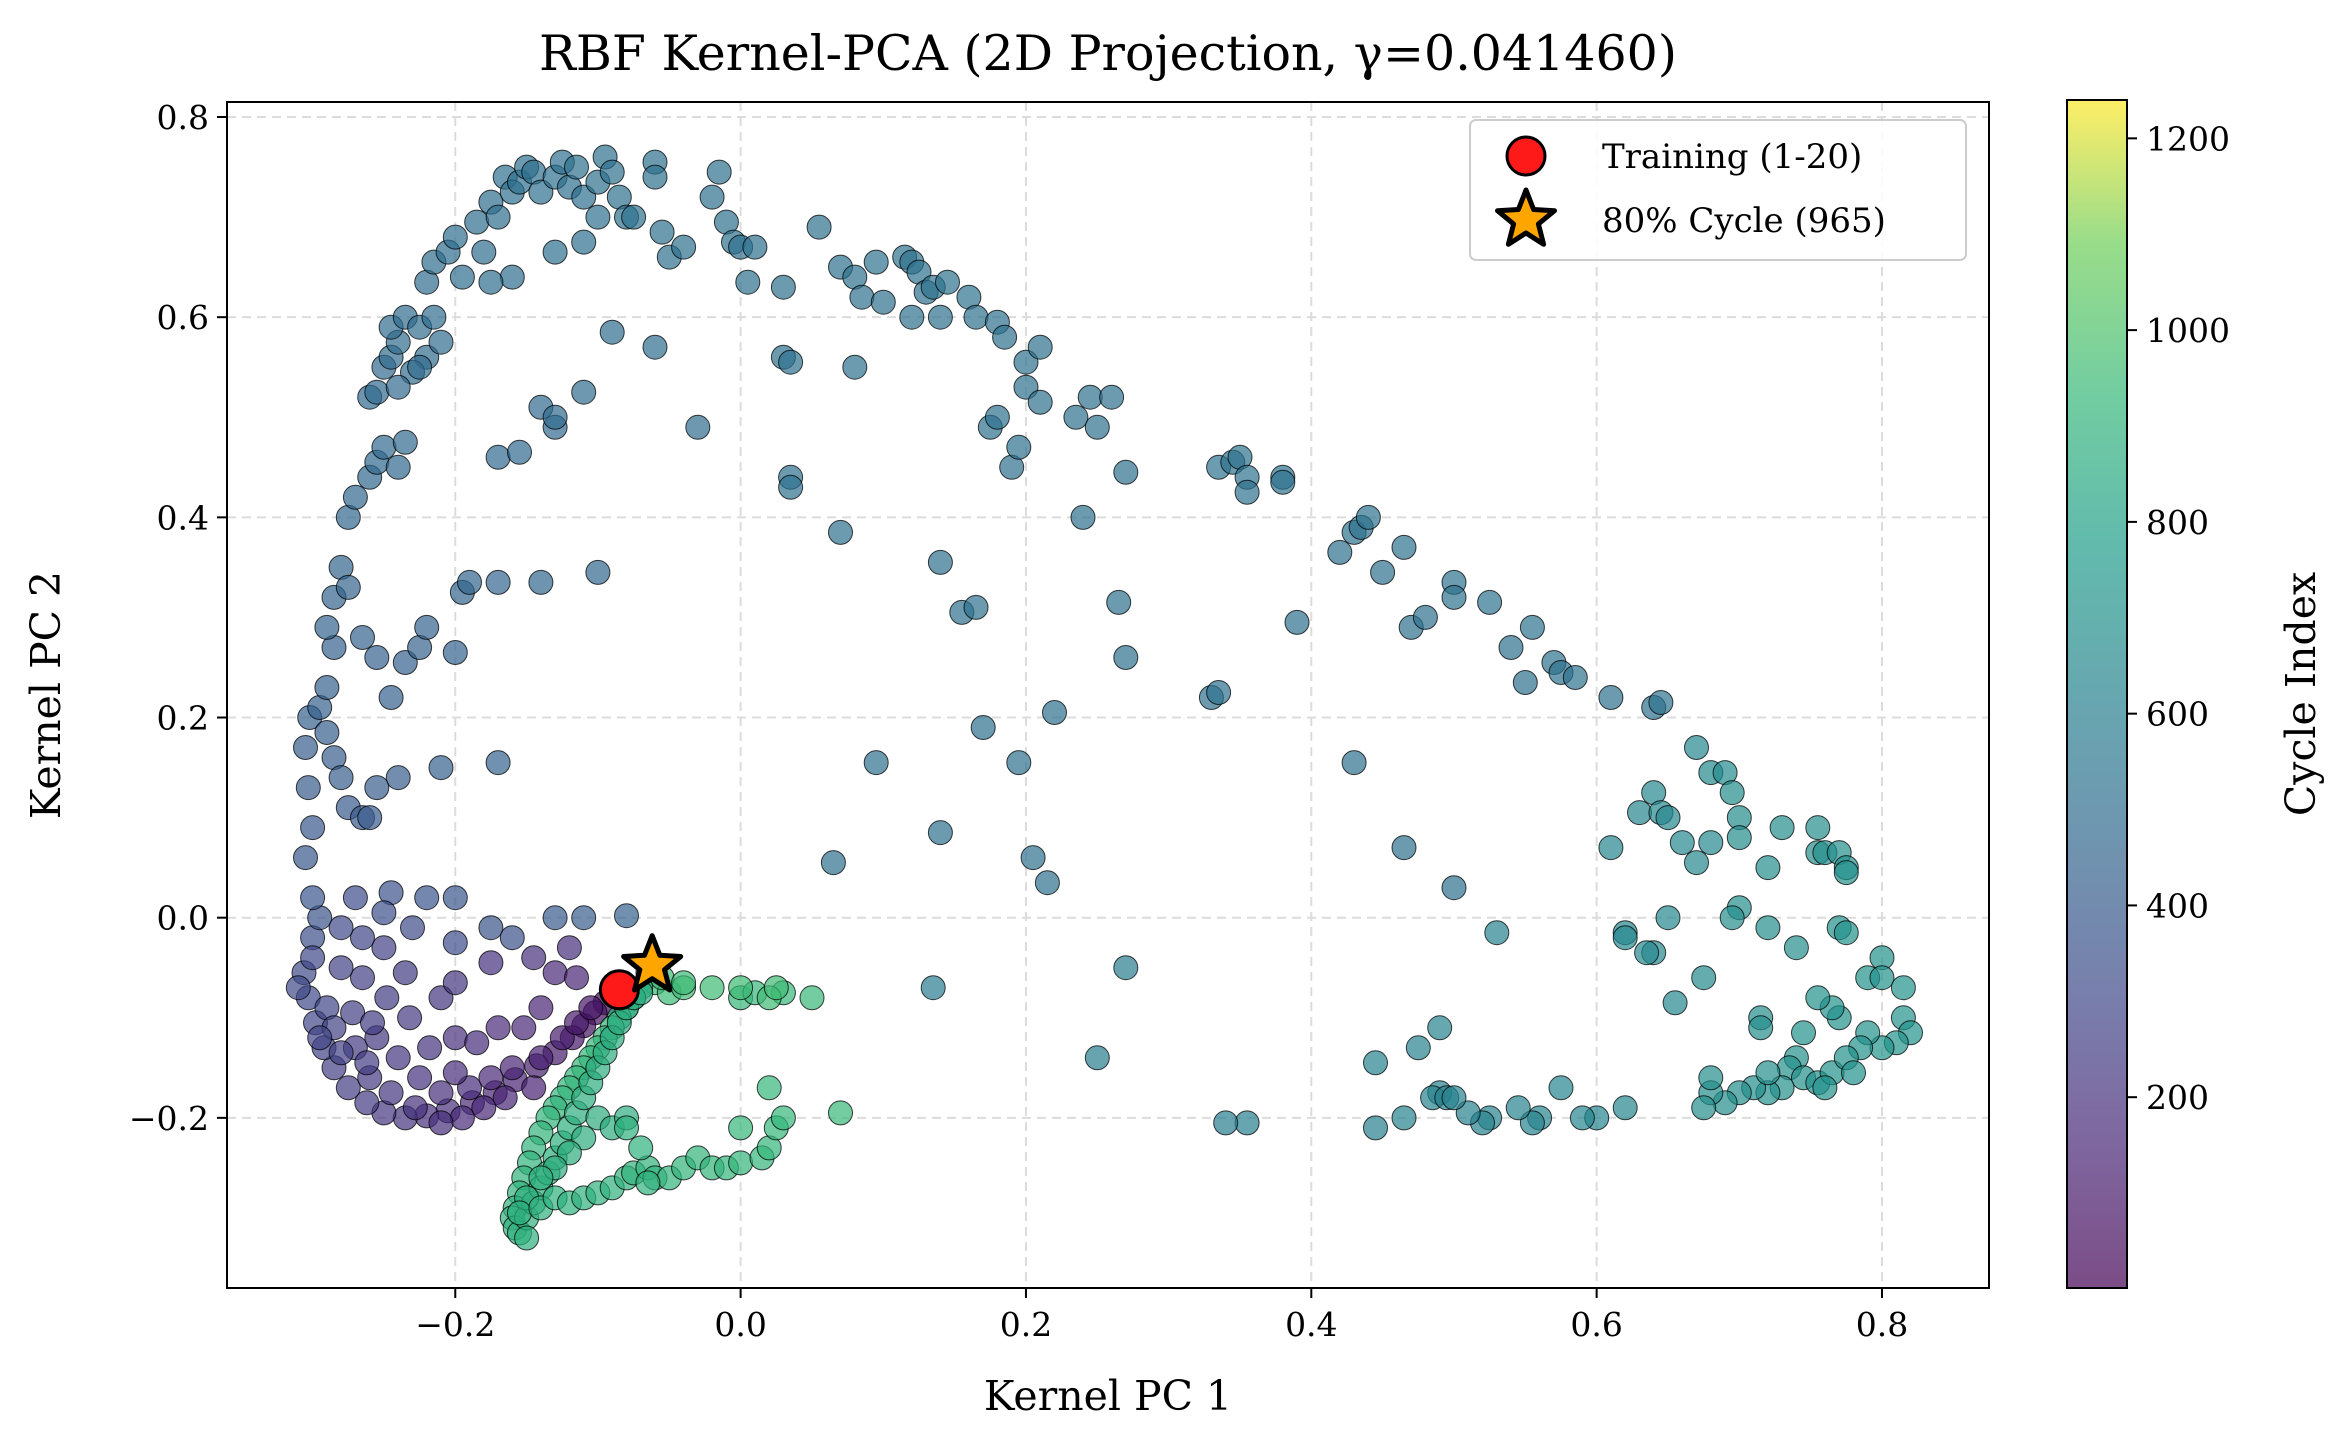  What do you see at coordinates (1732, 157) in the screenshot?
I see `legend-training-label: Training (1-20)` at bounding box center [1732, 157].